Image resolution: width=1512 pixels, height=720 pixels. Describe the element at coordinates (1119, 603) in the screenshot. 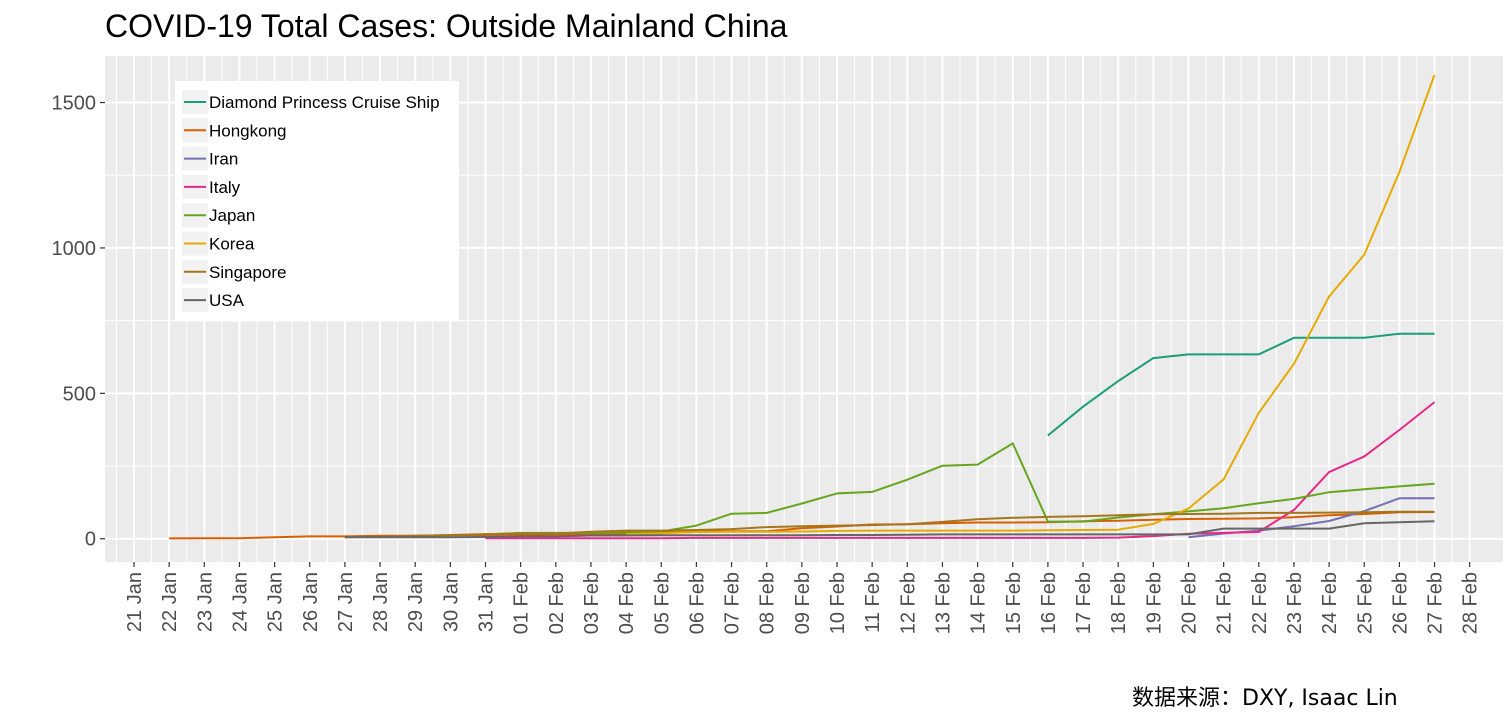

I see `x-tick-label: 18 Feb` at that location.